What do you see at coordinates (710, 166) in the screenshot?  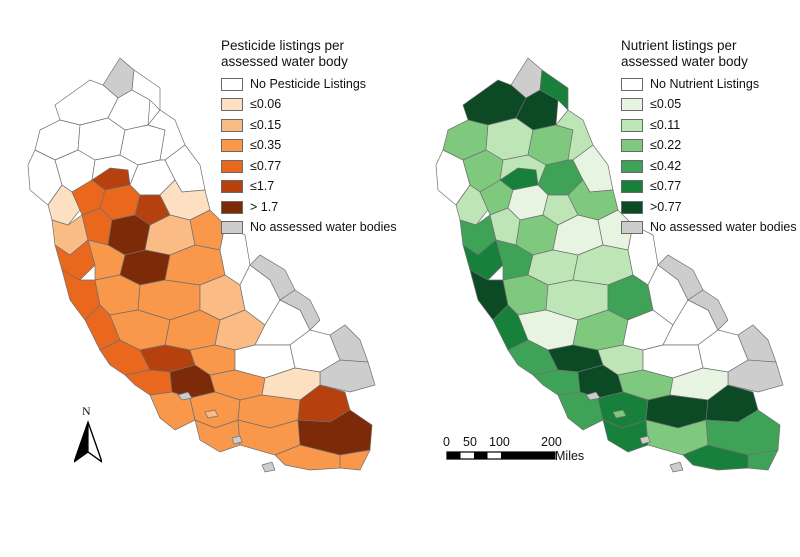 I see `legend-item: ≤0.42` at bounding box center [710, 166].